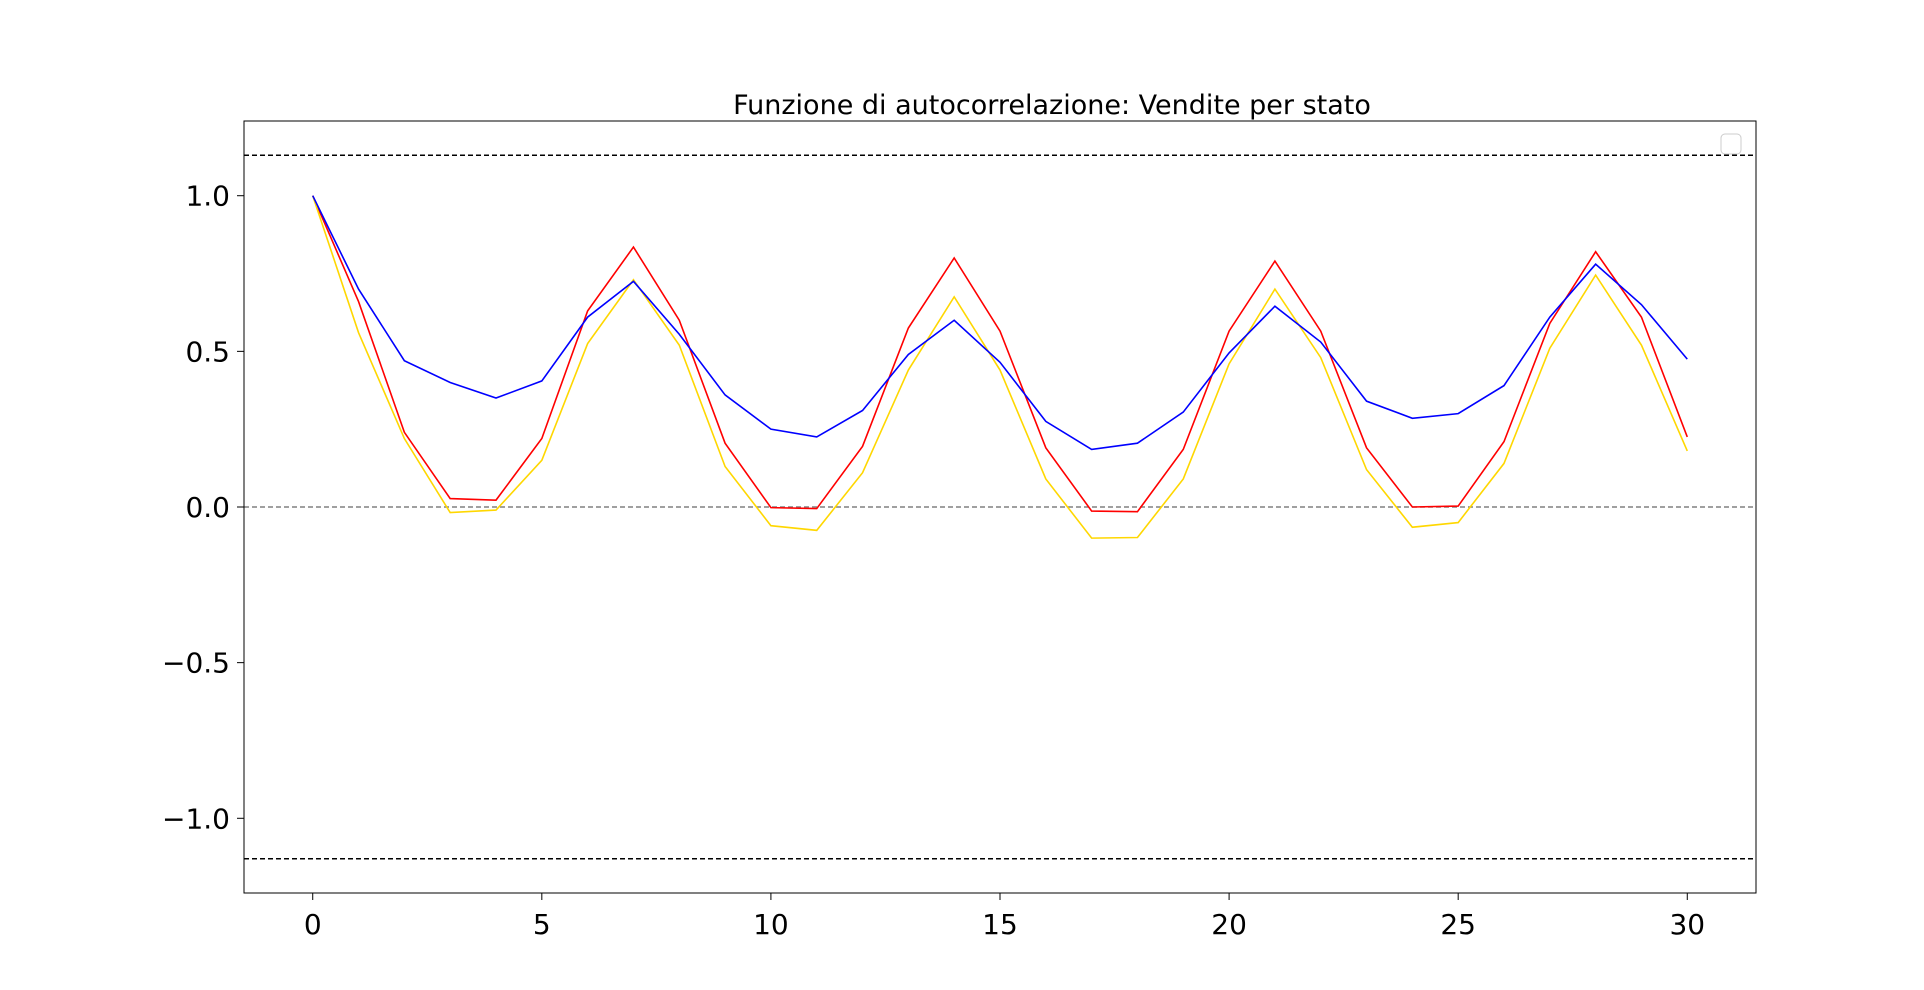 This screenshot has width=1924, height=990. What do you see at coordinates (196, 663) in the screenshot?
I see `y-tick-label: −0.5` at bounding box center [196, 663].